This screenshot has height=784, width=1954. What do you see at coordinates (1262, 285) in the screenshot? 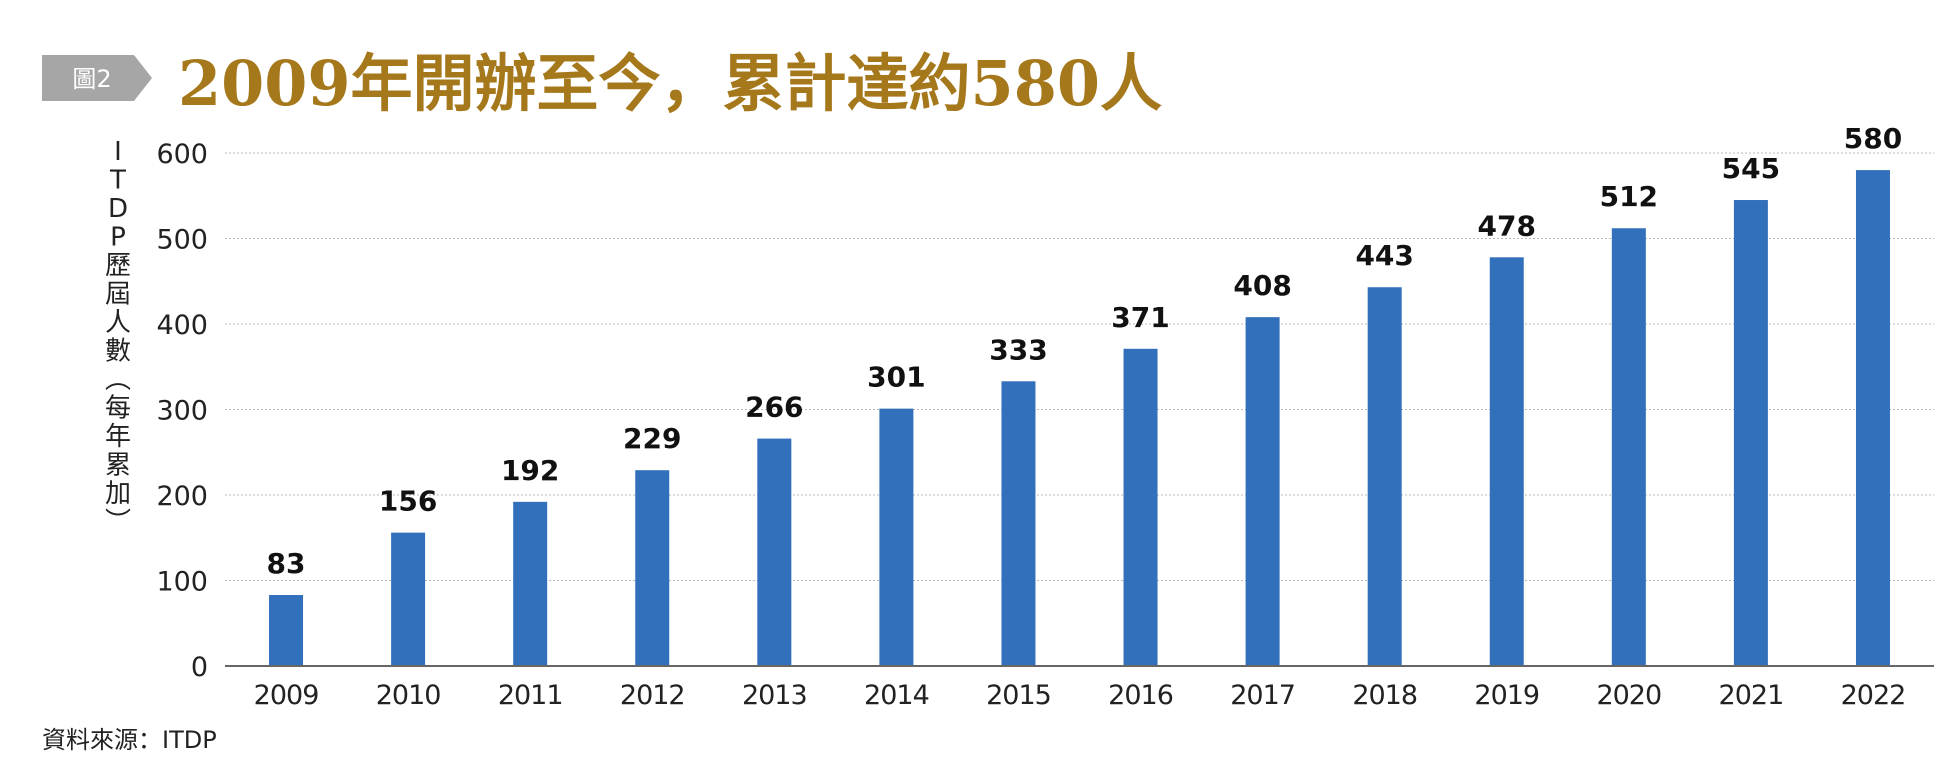
I see `data-label-2017: 408` at bounding box center [1262, 285].